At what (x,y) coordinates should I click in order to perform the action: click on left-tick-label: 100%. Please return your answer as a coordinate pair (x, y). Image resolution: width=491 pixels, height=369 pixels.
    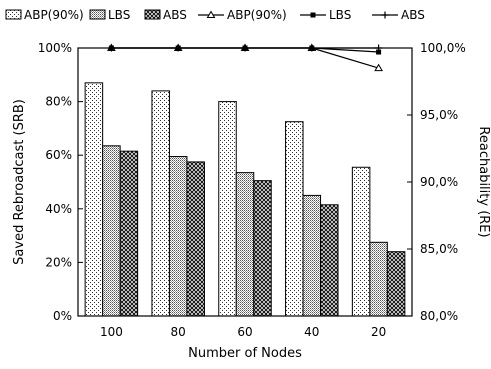
    Looking at the image, I should click on (55, 48).